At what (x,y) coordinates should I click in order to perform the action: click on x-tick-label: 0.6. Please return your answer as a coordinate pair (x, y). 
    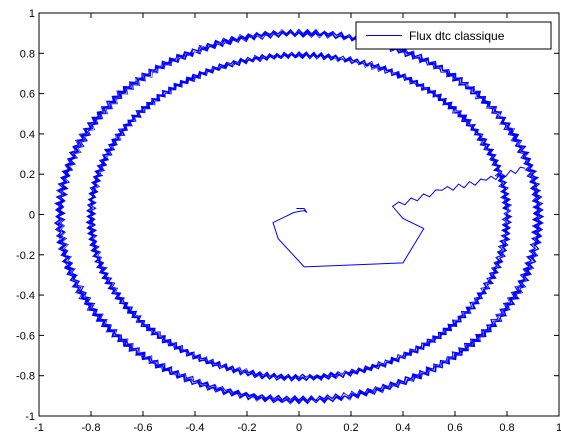
    Looking at the image, I should click on (454, 428).